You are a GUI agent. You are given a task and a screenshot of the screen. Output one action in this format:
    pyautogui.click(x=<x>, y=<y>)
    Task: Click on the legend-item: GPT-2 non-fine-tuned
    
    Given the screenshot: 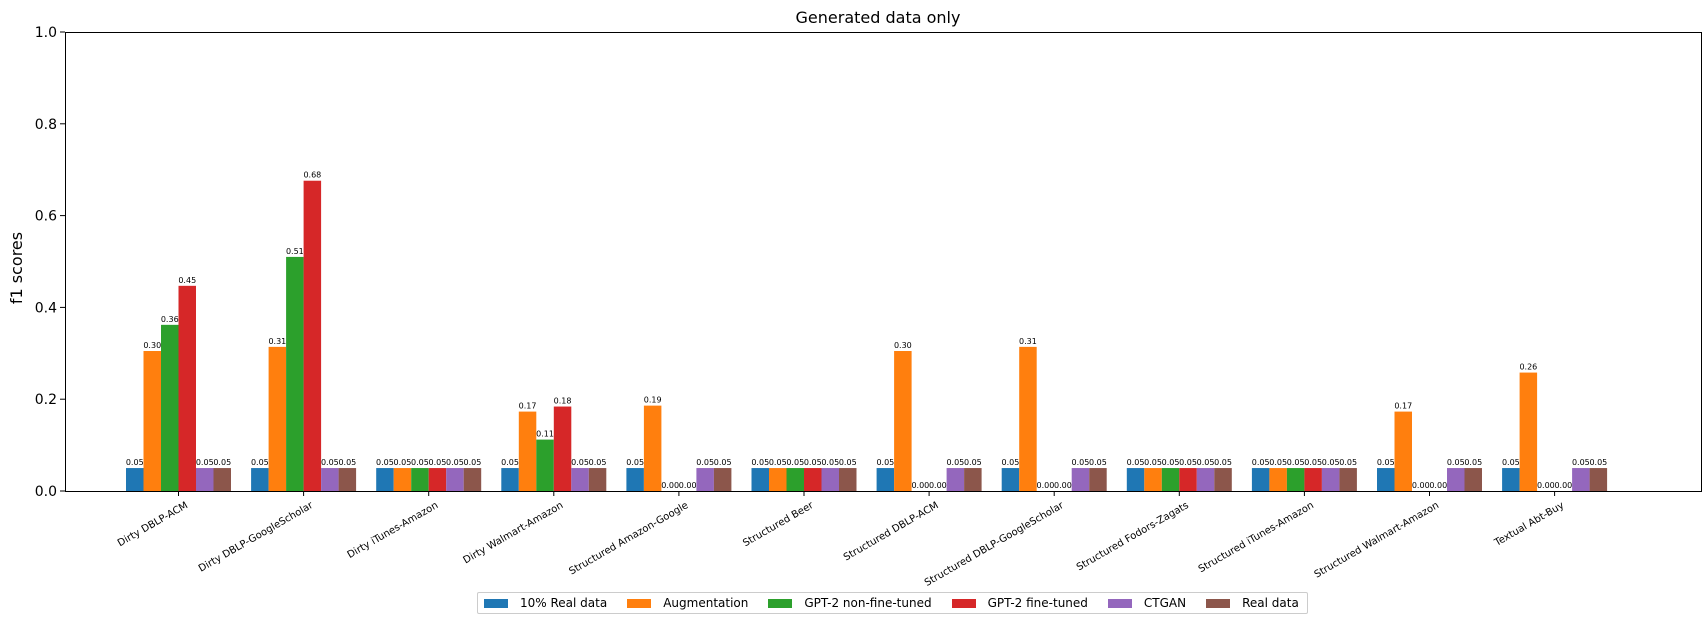 What is the action you would take?
    pyautogui.click(x=850, y=603)
    